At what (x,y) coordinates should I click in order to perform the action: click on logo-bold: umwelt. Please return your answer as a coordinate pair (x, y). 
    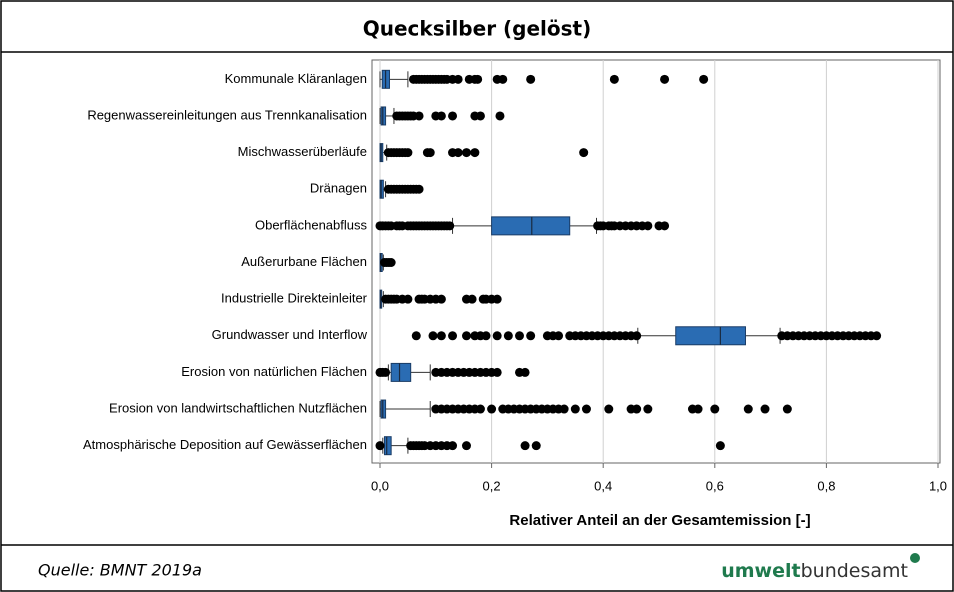
    Looking at the image, I should click on (760, 571).